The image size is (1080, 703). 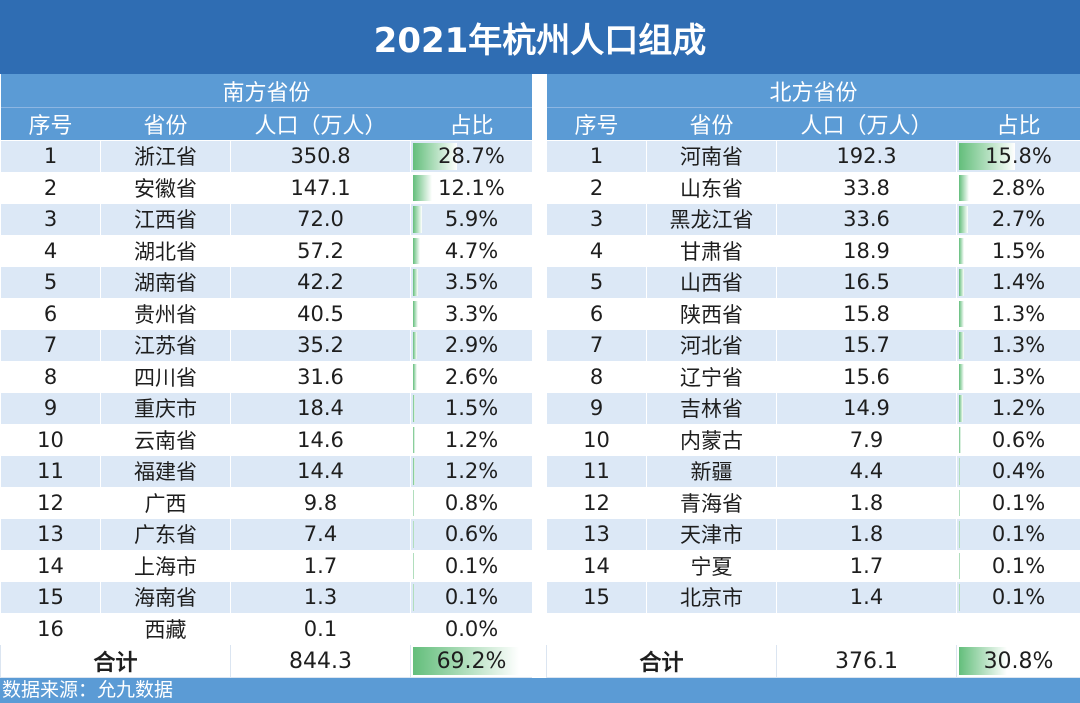 What do you see at coordinates (711, 534) in the screenshot?
I see `row-province: 天津市` at bounding box center [711, 534].